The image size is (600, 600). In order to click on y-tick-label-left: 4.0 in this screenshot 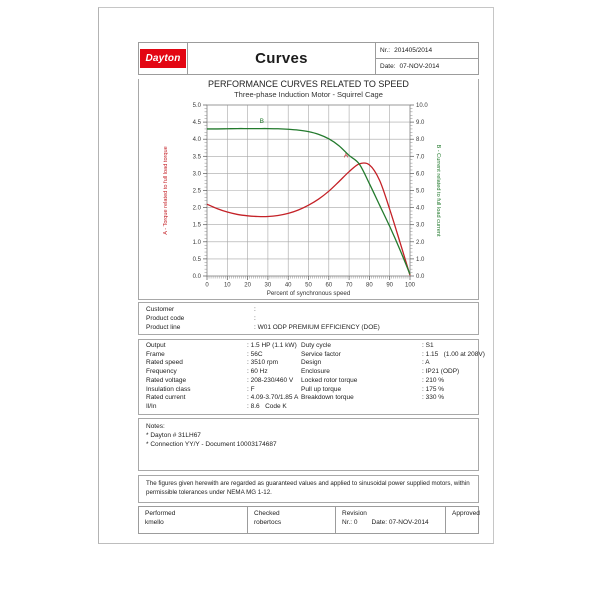, I will do `click(197, 140)`.